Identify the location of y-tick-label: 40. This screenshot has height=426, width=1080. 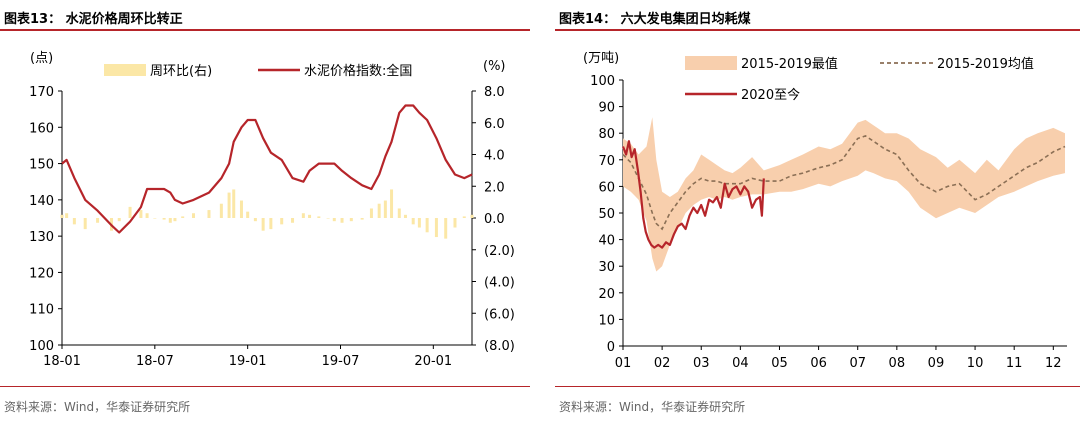
(606, 241).